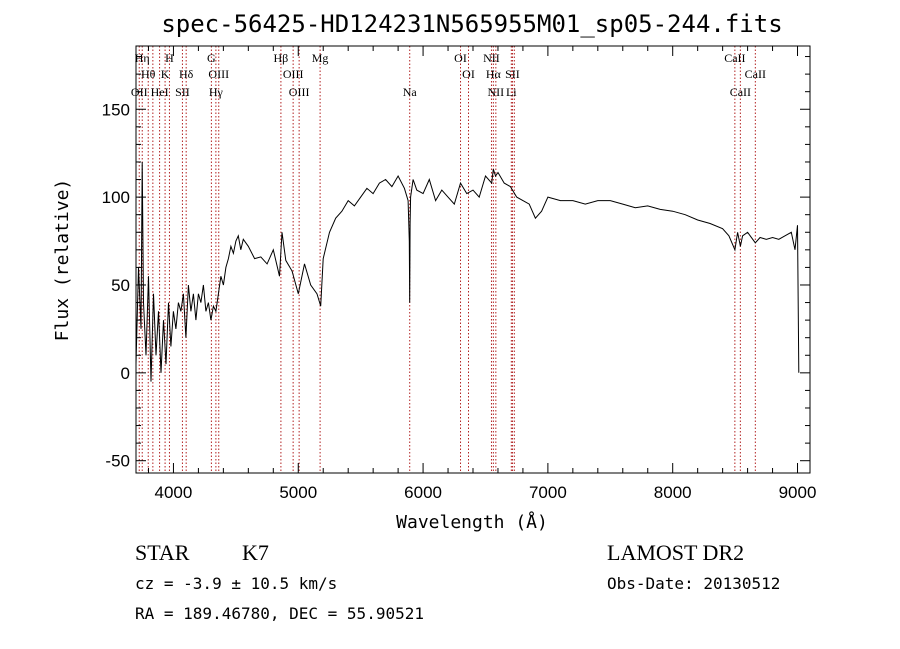 The image size is (900, 649). Describe the element at coordinates (279, 613) in the screenshot. I see `coordinates: RA = 189.46780, DEC = 55.90521` at that location.